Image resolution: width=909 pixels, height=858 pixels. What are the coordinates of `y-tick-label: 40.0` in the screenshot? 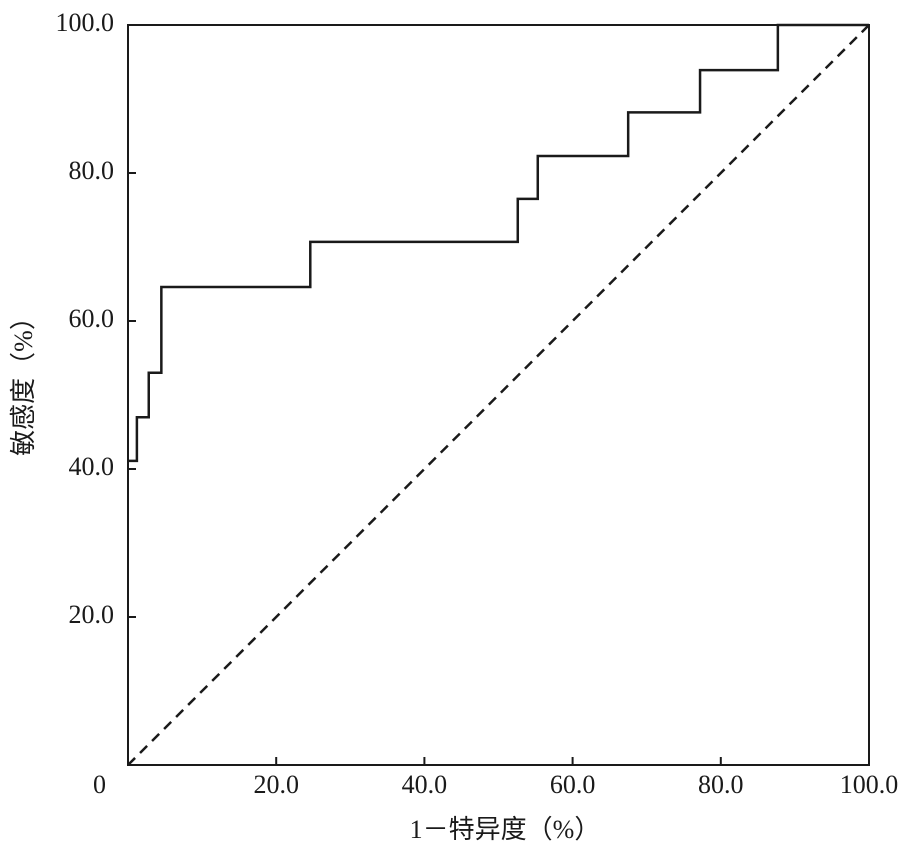 It's located at (92, 466).